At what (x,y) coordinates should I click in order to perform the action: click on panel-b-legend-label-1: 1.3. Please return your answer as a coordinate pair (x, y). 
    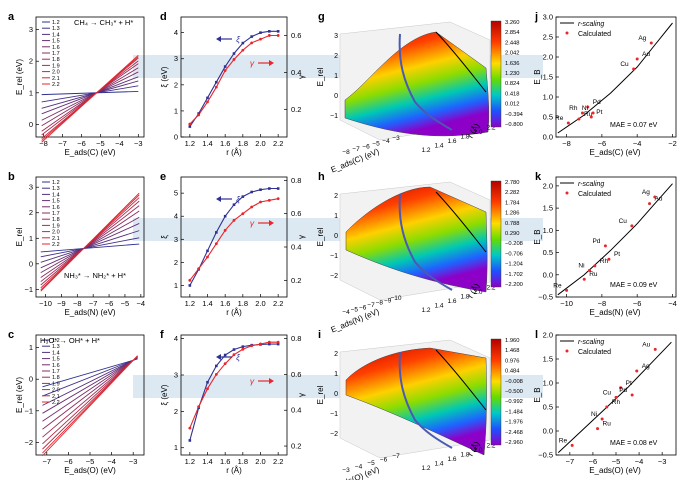
    Looking at the image, I should click on (56, 189).